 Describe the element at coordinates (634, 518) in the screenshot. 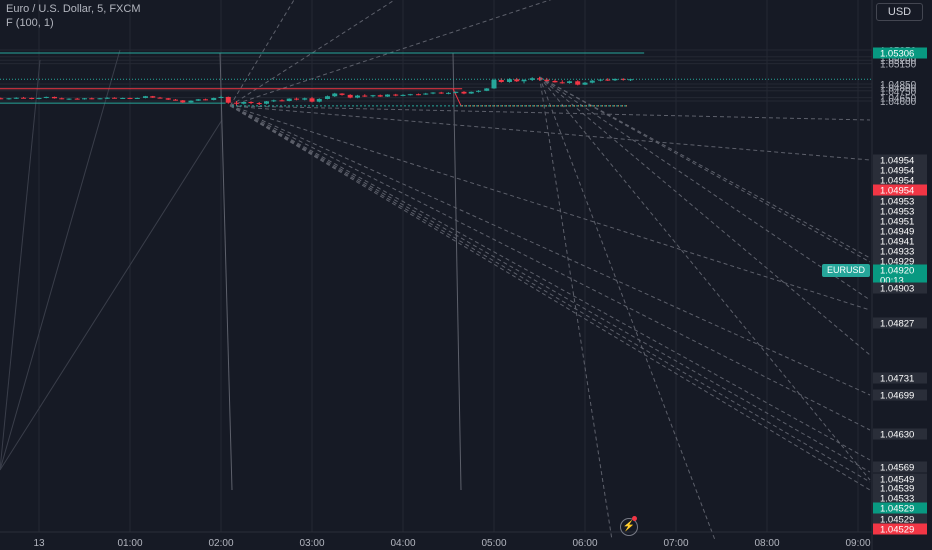

I see `notification-dot` at that location.